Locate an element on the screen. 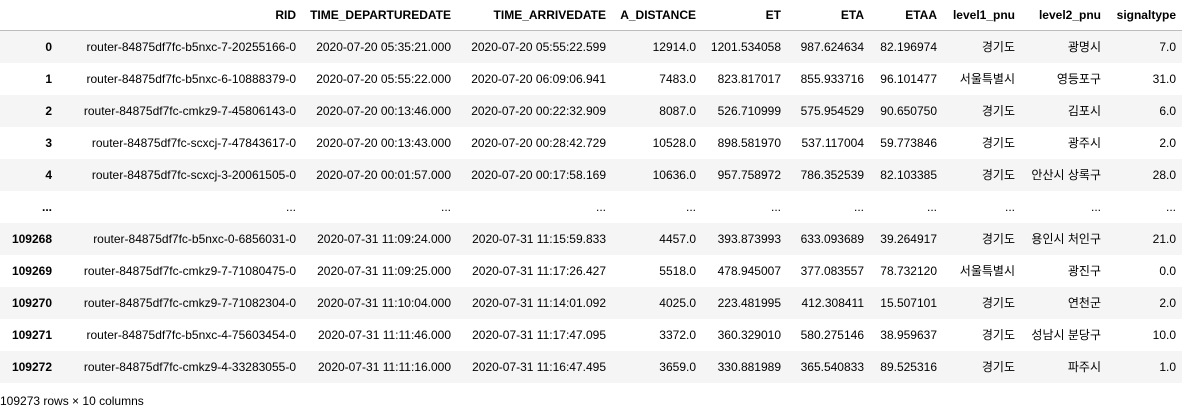 The height and width of the screenshot is (417, 1190). table-cell: 안산시 상록구 is located at coordinates (1066, 175).